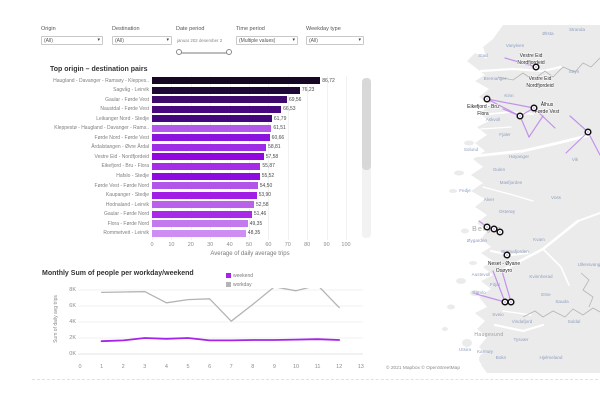 The height and width of the screenshot is (400, 600). Describe the element at coordinates (229, 245) in the screenshot. I see `x-tick-label: 40` at that location.